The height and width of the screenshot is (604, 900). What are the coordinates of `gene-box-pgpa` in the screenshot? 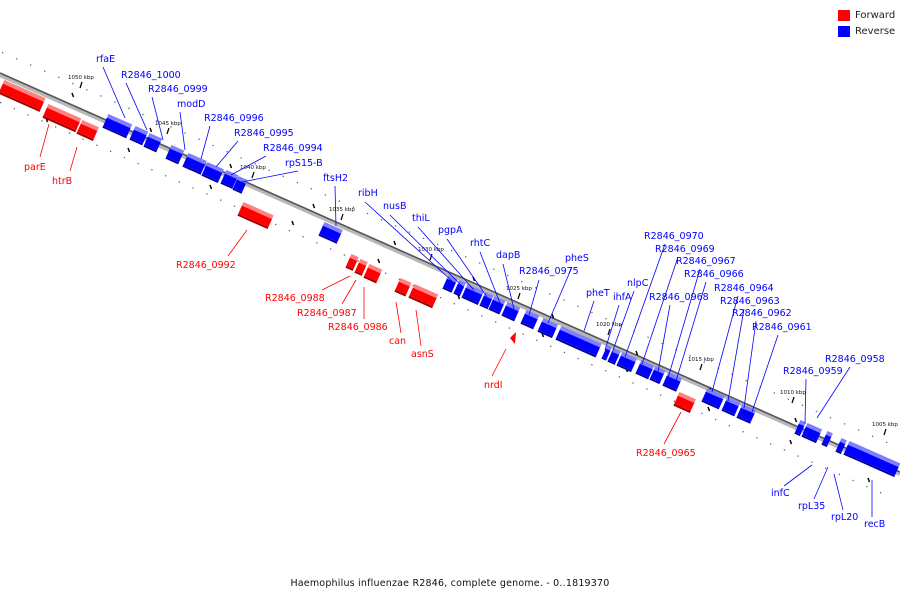 It's located at (486, 300).